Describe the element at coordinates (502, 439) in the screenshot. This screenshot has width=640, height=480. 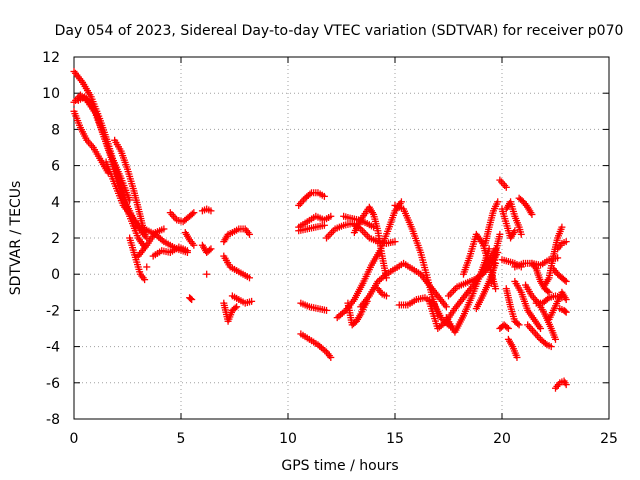
I see `x-tick-label: 20` at that location.